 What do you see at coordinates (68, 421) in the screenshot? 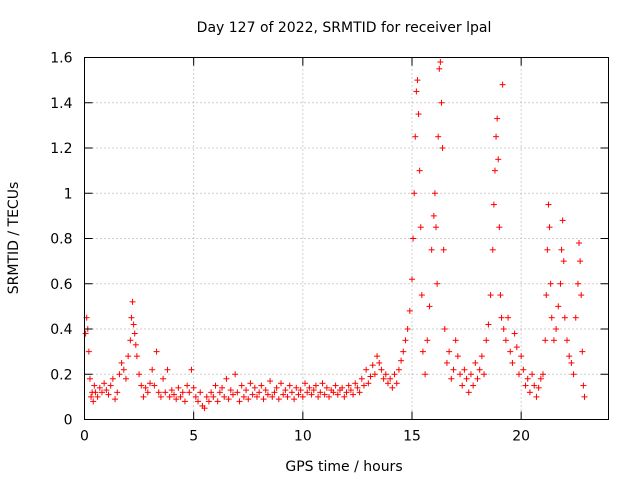
I see `y-tick-label: 0` at bounding box center [68, 421].